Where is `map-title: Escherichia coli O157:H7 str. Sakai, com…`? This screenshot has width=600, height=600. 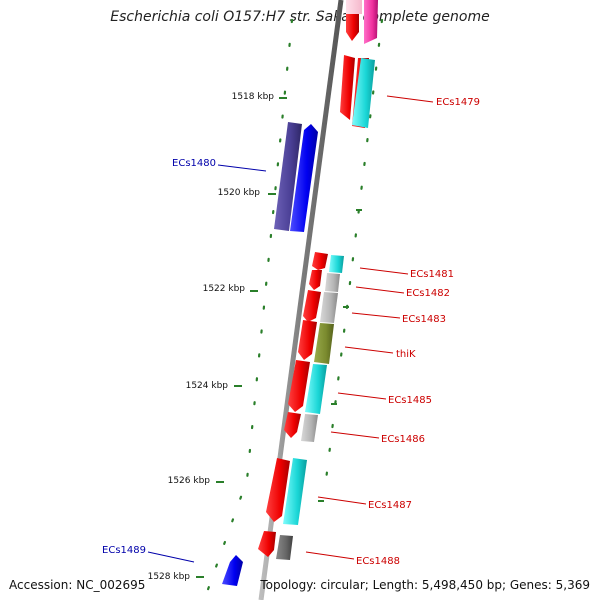
map-title: Escherichia coli O157:H7 str. Sakai, com… is located at coordinates (300, 17).